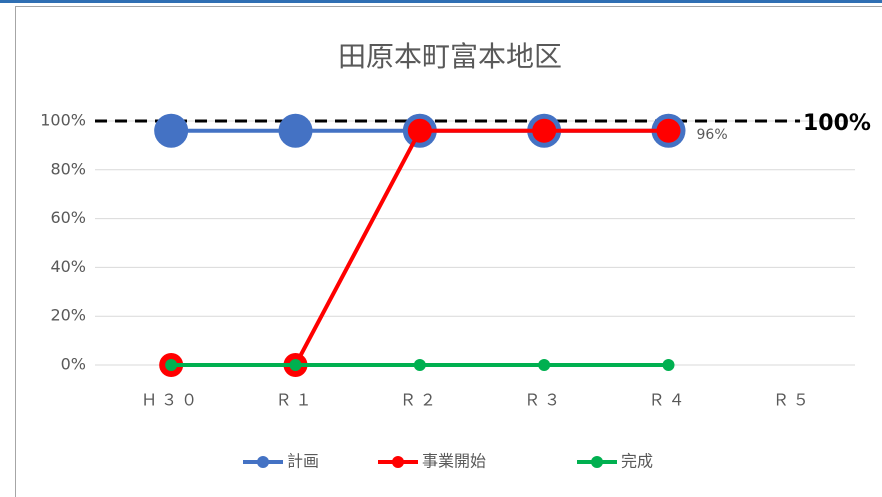 The height and width of the screenshot is (497, 882). What do you see at coordinates (837, 123) in the screenshot?
I see `reference-label: 100%` at bounding box center [837, 123].